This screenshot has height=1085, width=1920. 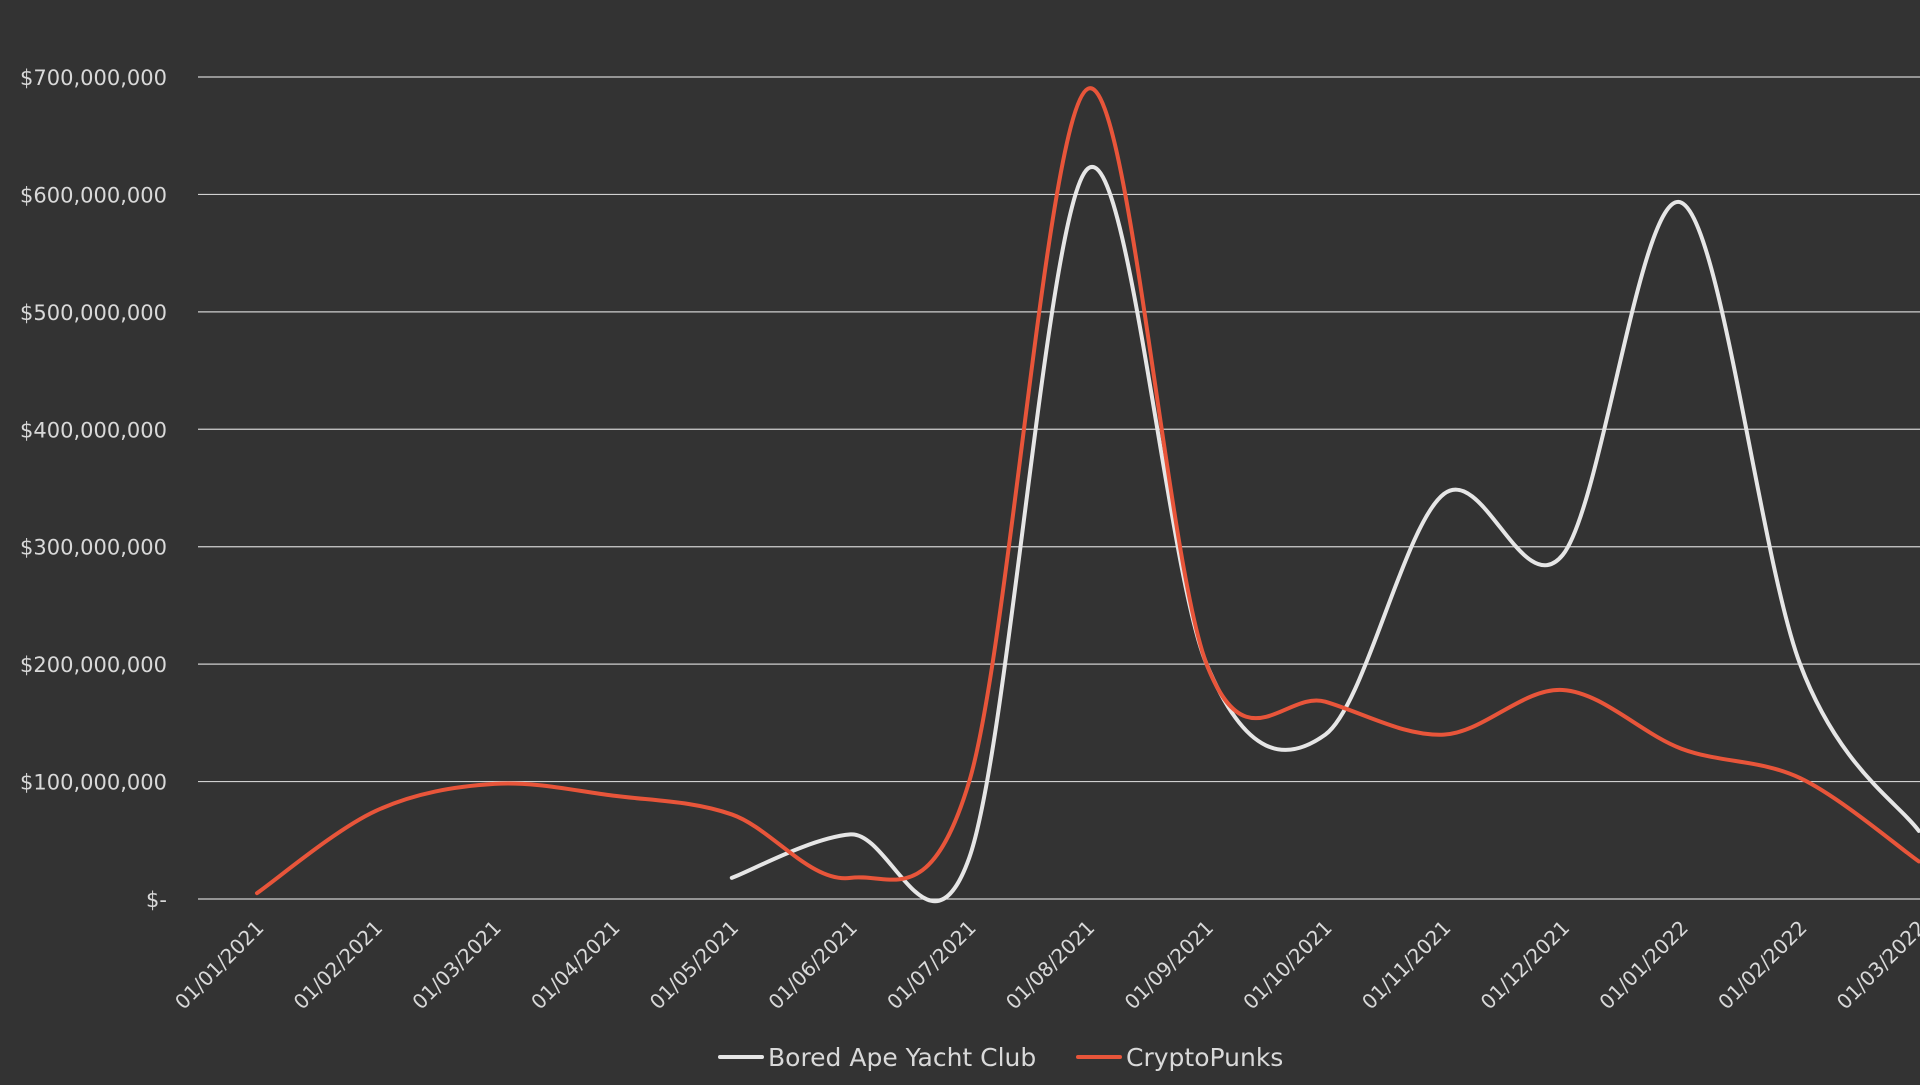 I want to click on legend-label: Bored Ape Yacht Club, so click(x=902, y=1057).